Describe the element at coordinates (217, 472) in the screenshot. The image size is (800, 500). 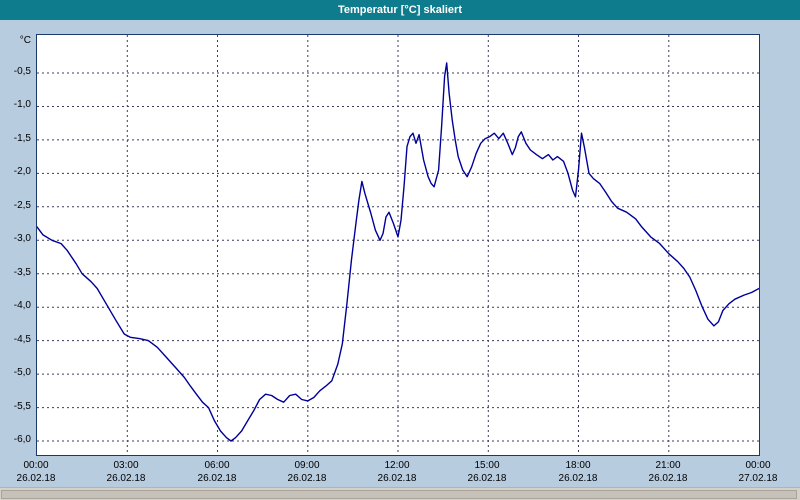
I see `x-tick-label: 06:00 26.02.18` at that location.